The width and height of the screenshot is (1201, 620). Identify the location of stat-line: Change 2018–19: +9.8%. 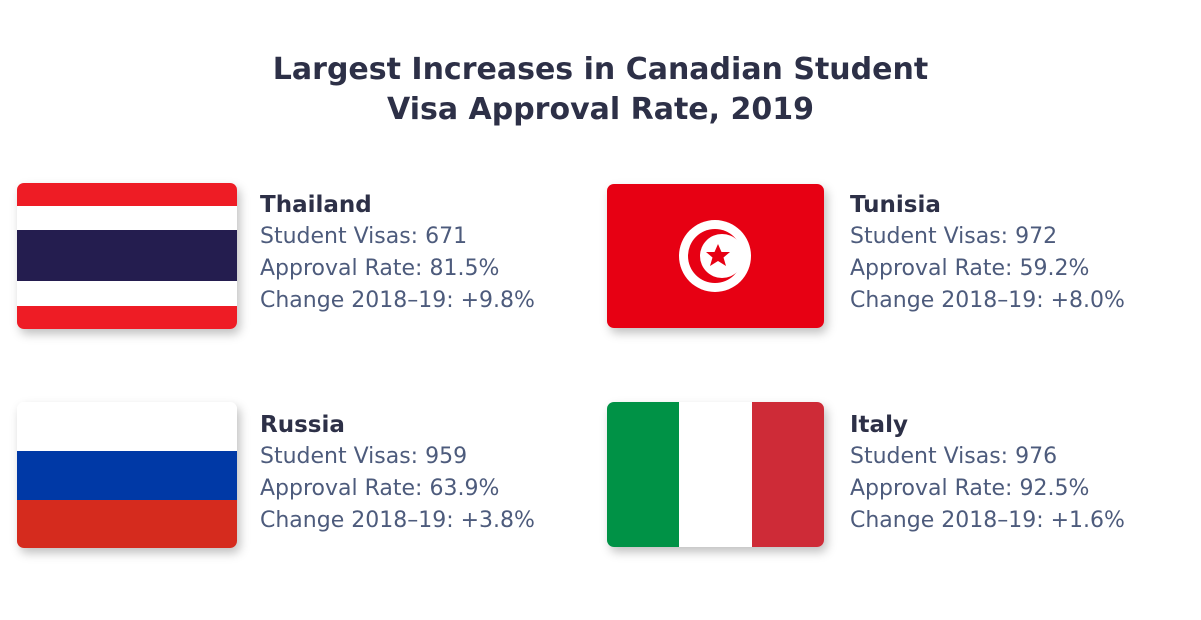
(397, 300).